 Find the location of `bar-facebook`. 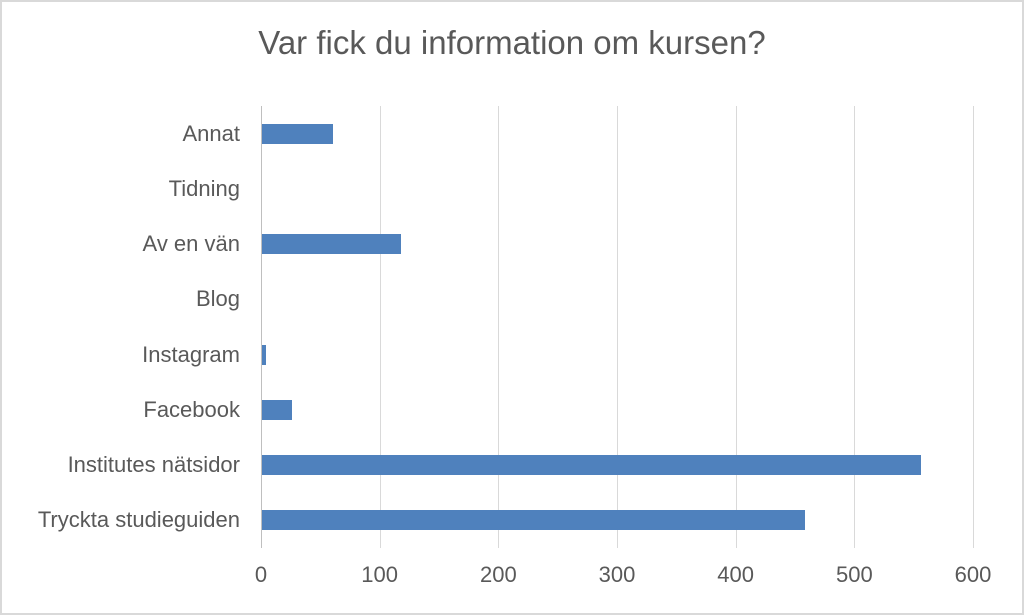

bar-facebook is located at coordinates (277, 409).